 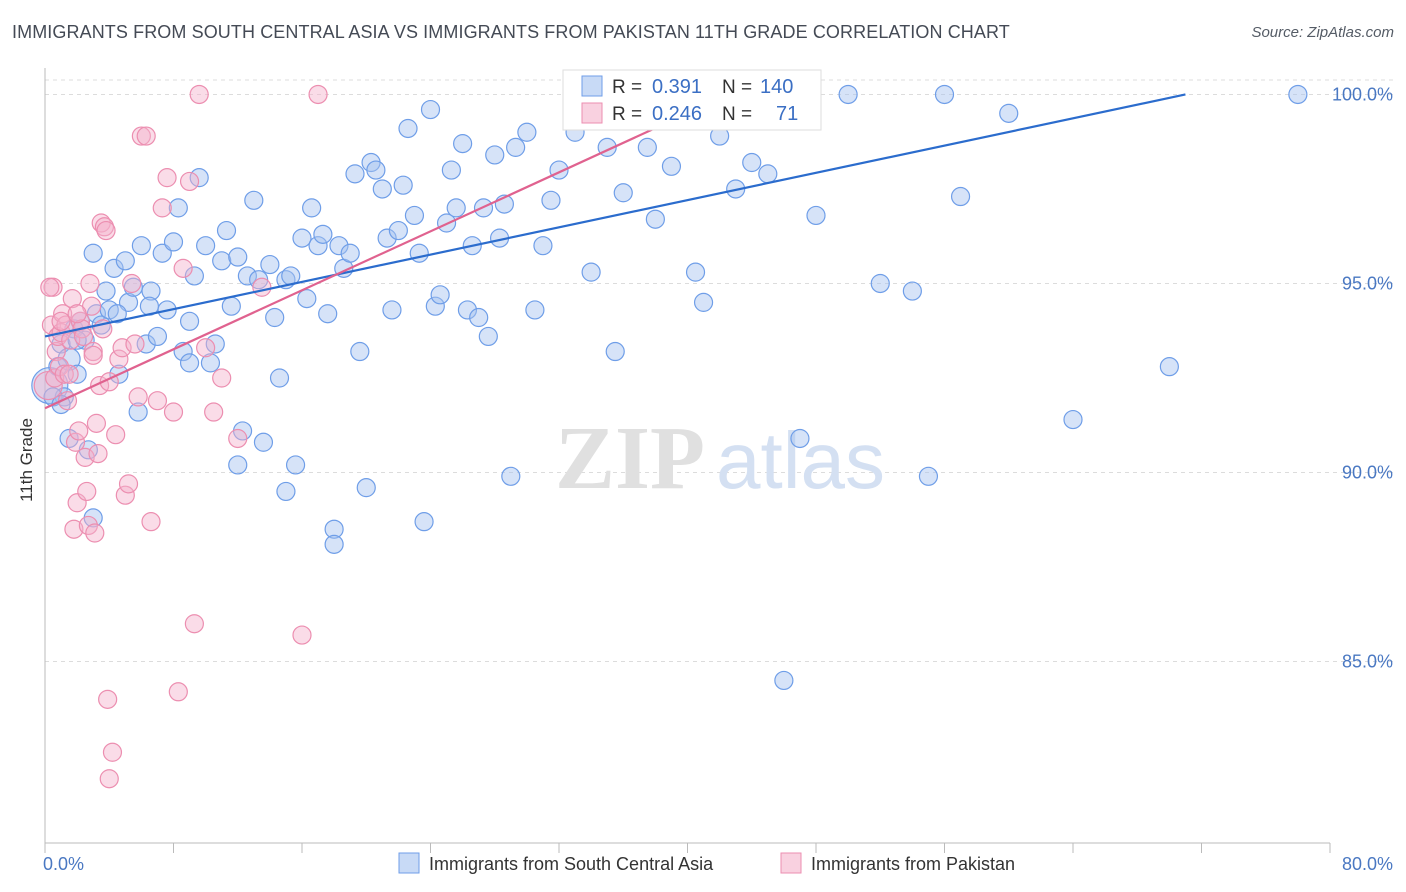 I want to click on stats-legend: R = 0.391 N = 140 R = 0.246 N = 71, so click(x=692, y=100).